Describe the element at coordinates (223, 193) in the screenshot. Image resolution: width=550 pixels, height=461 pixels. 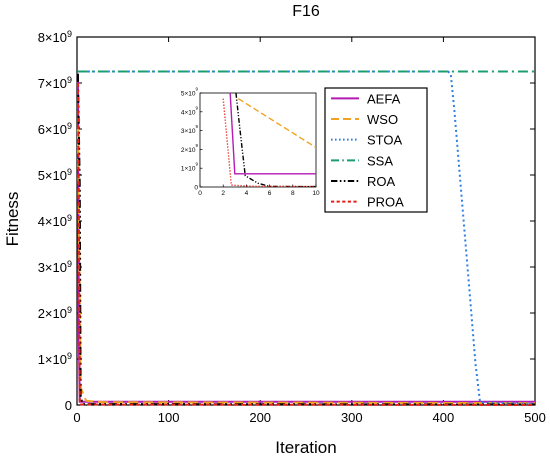
I see `inset-x-tick-label: 2` at that location.